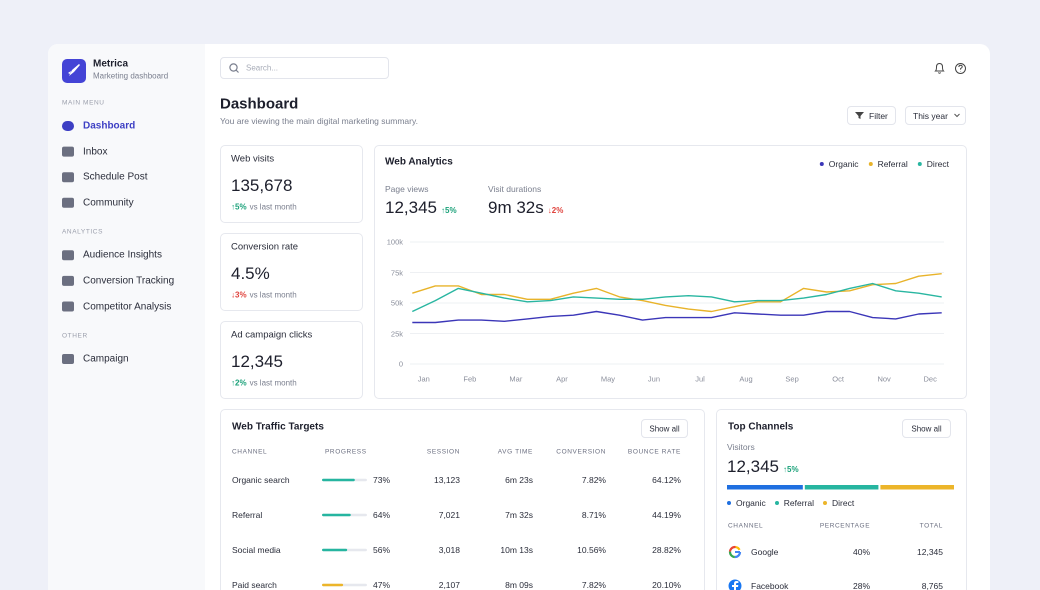 This screenshot has width=1040, height=590. What do you see at coordinates (449, 515) in the screenshot?
I see `table-cell: 7,021` at bounding box center [449, 515].